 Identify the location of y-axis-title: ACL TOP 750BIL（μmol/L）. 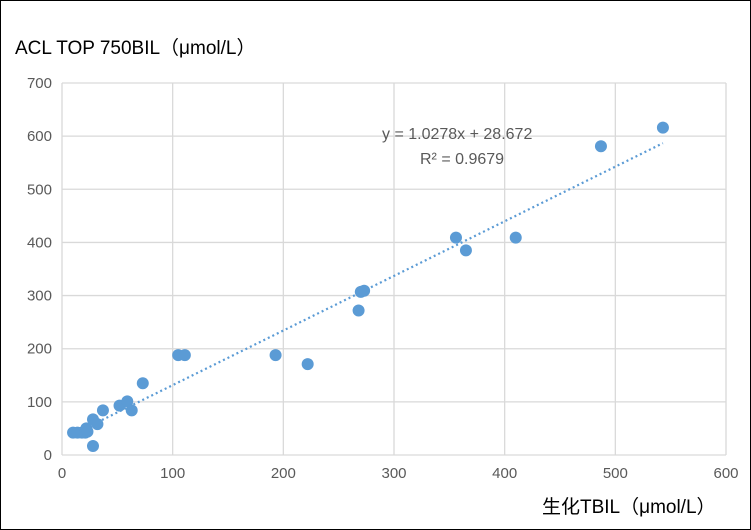
(135, 48).